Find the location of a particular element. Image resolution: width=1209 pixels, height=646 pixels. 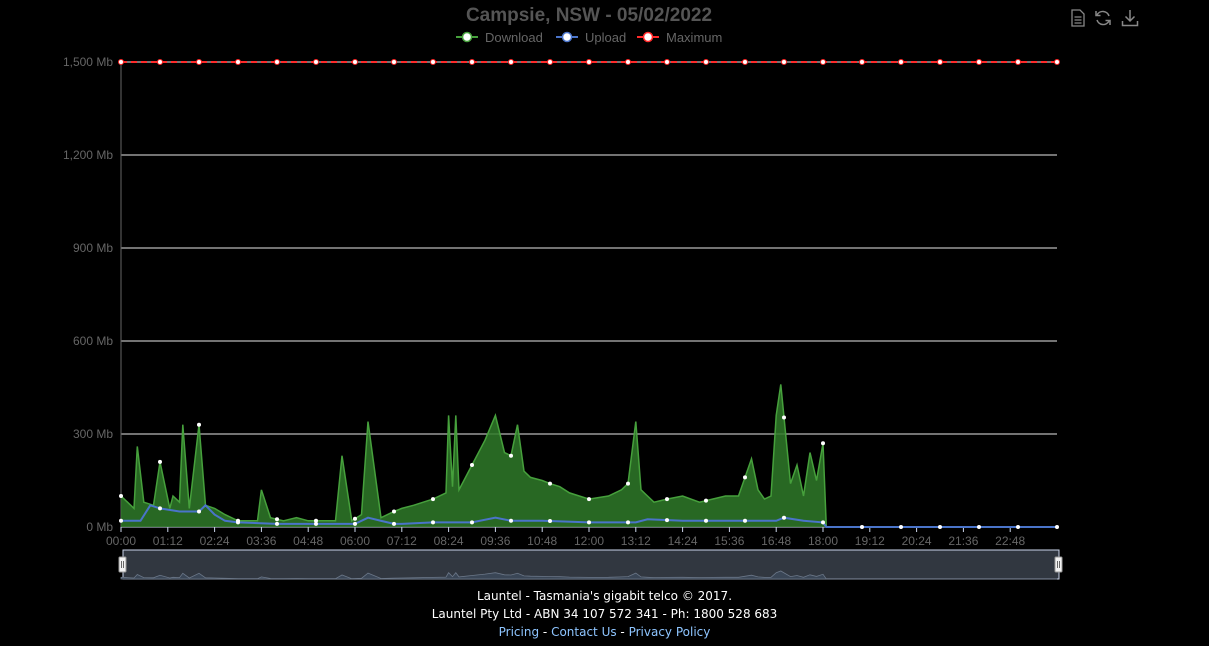

legend-label: Maximum is located at coordinates (694, 37).